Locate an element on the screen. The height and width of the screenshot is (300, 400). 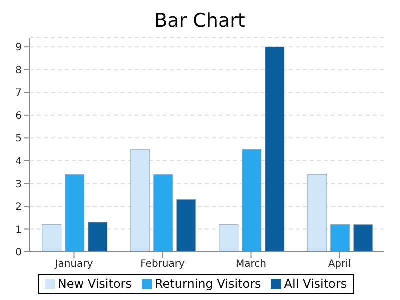
y-tick-label: 9 is located at coordinates (19, 48).